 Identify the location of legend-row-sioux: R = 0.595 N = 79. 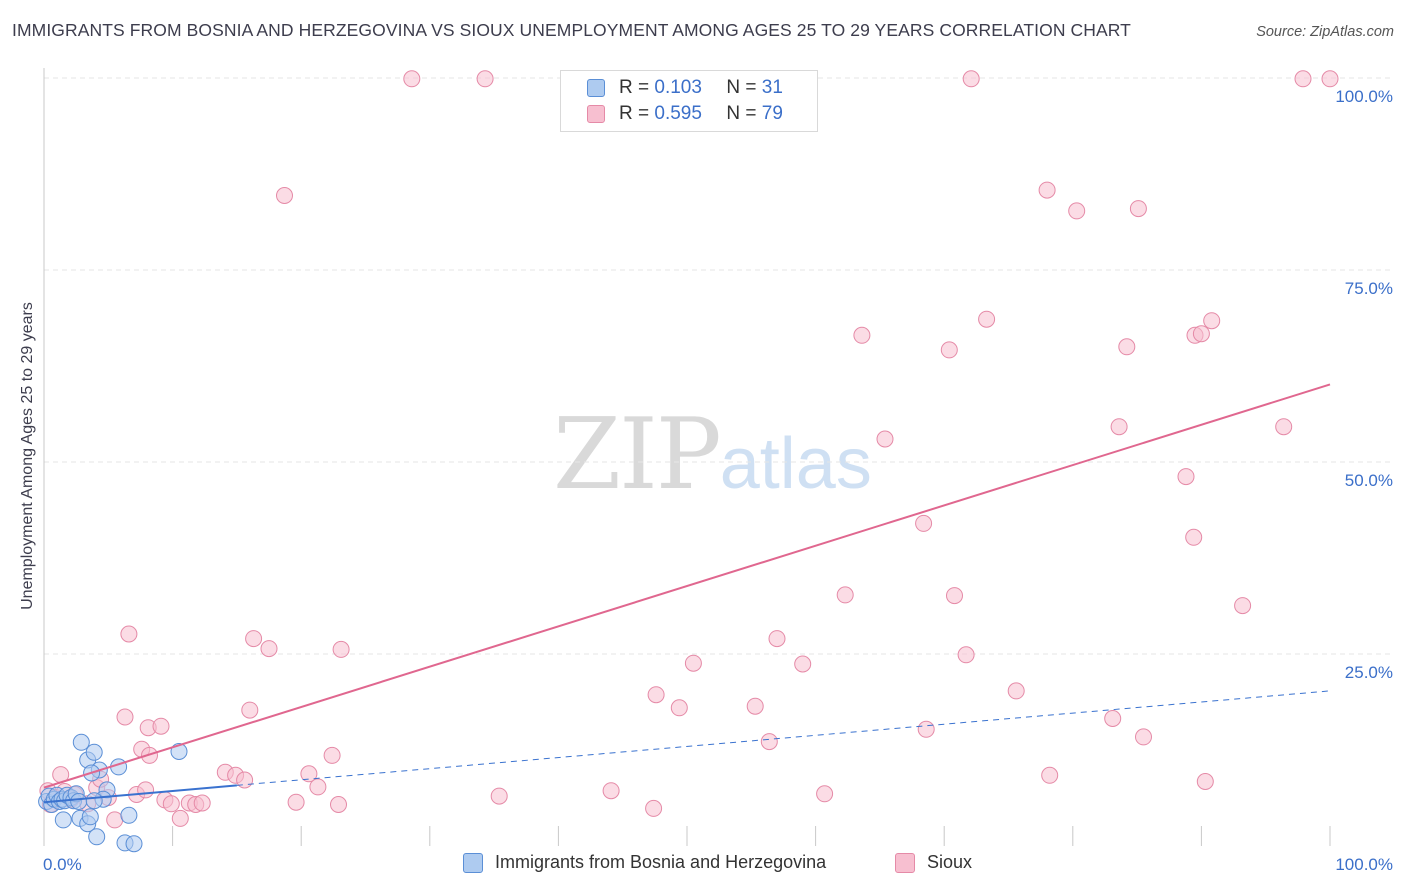
(685, 114).